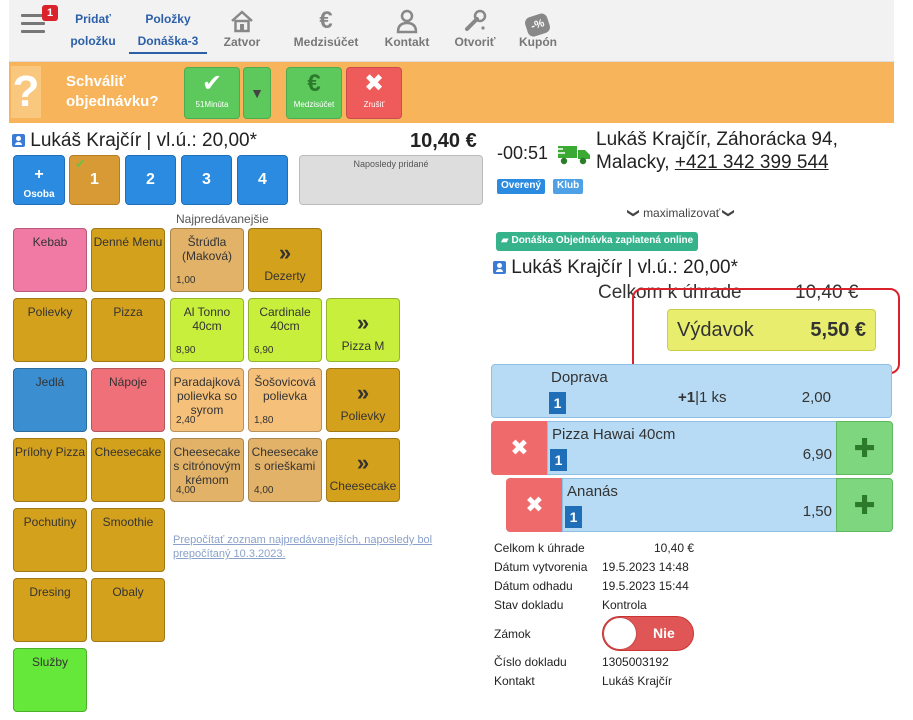 The image size is (913, 720). Describe the element at coordinates (827, 292) in the screenshot. I see `total-value: 10,40 €` at that location.